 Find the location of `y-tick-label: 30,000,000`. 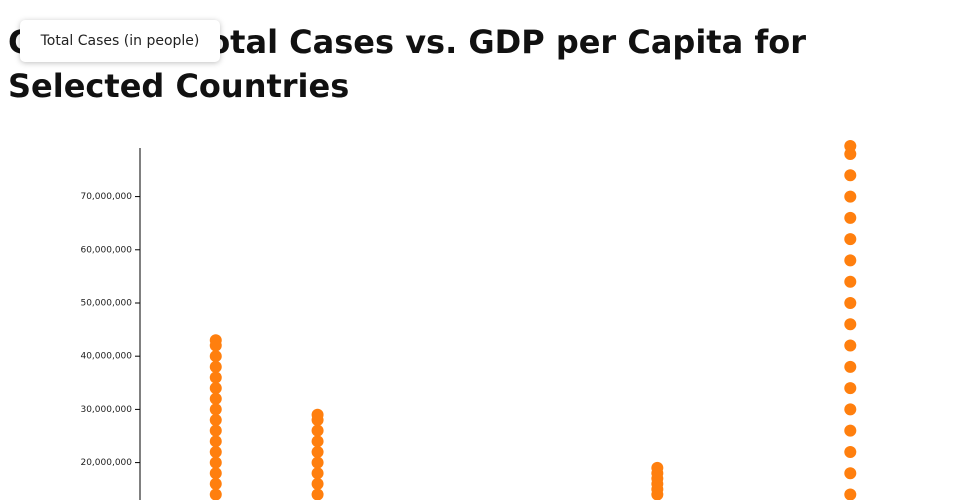

y-tick-label: 30,000,000 is located at coordinates (106, 410).